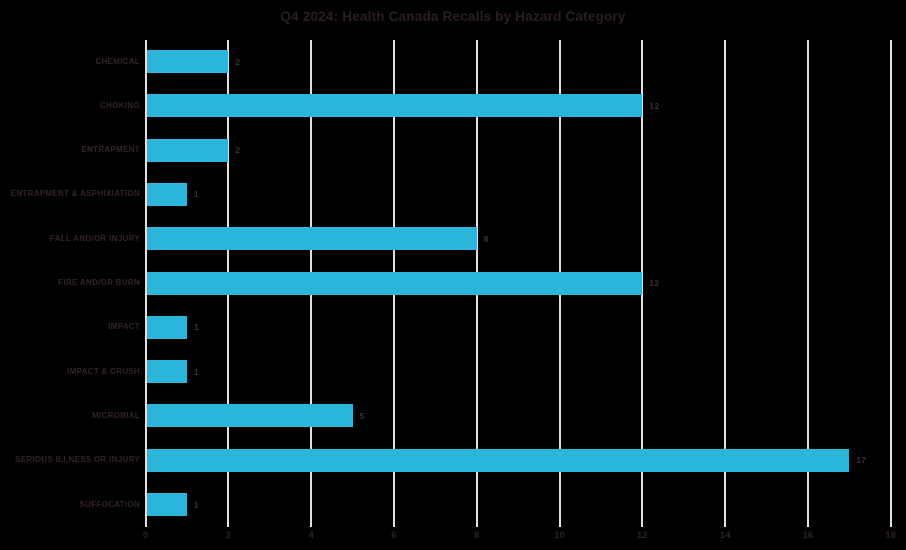 This screenshot has width=906, height=550. I want to click on x-tick-label: 10, so click(559, 535).